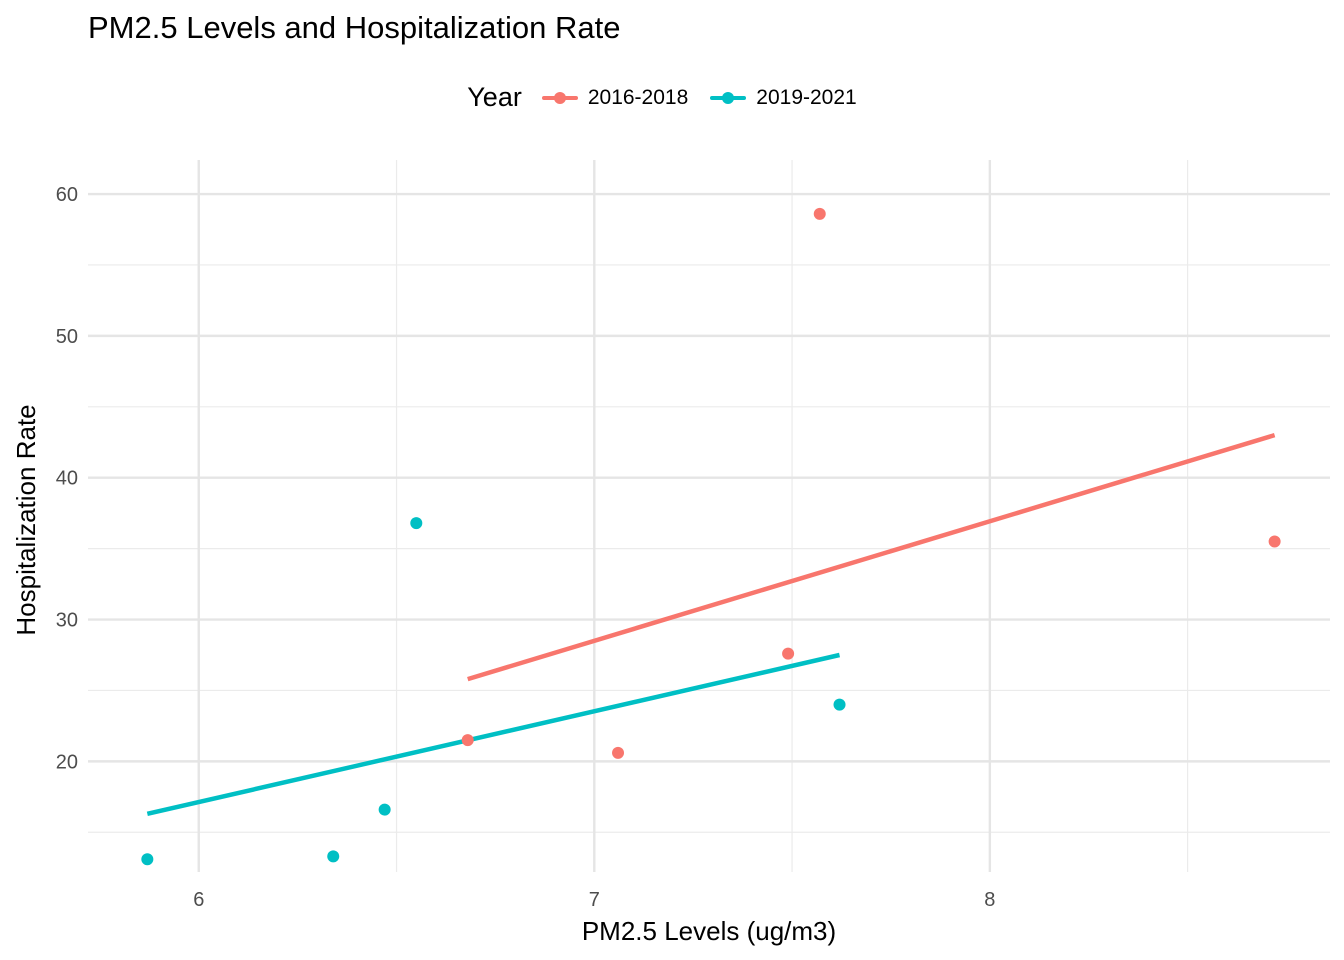 The image size is (1344, 960). Describe the element at coordinates (67, 762) in the screenshot. I see `y-tick-label: 20` at that location.